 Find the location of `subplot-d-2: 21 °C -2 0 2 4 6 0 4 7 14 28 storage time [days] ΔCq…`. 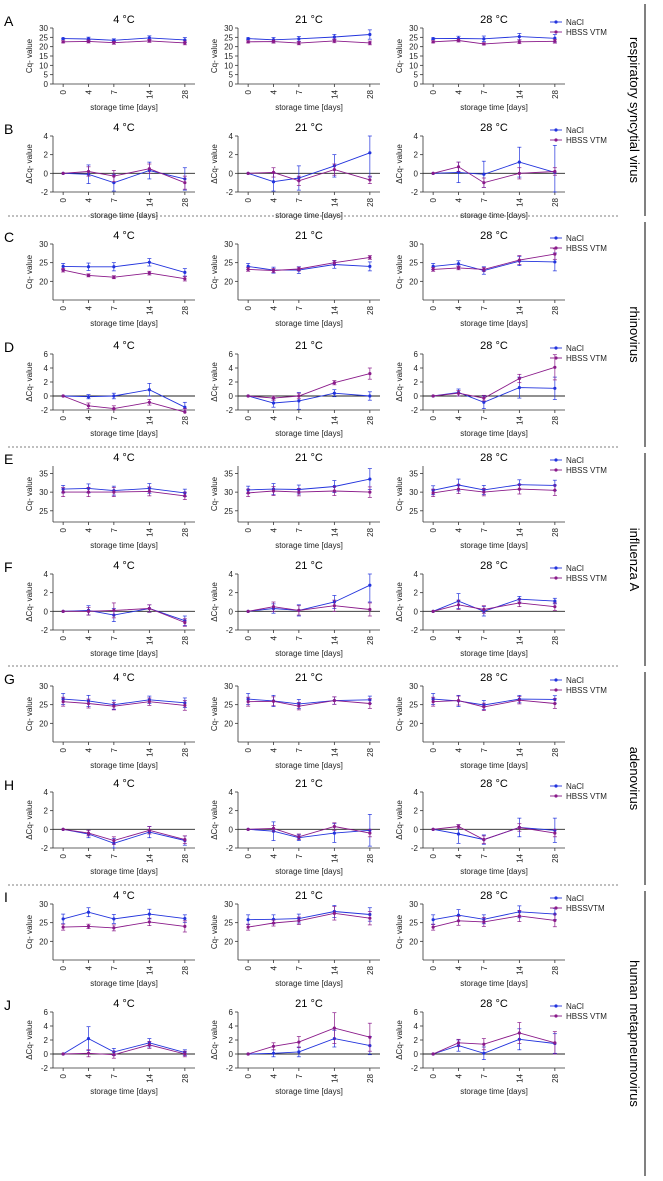

subplot-d-2: 21 °C -2 0 2 4 6 0 4 7 14 28 storage time [days] ΔCq… is located at coordinates (295, 389).